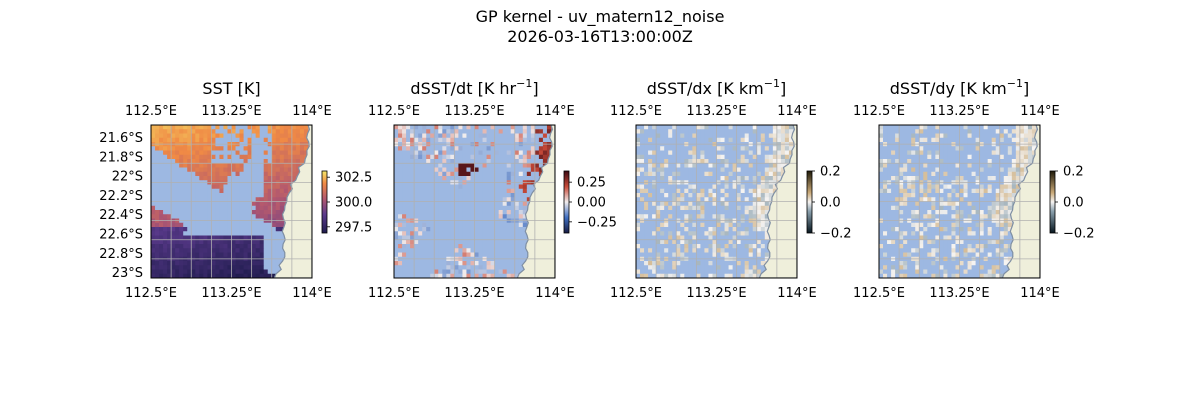 This screenshot has height=400, width=1200. What do you see at coordinates (830, 172) in the screenshot?
I see `colorbar-tick-label: 0.2` at bounding box center [830, 172].